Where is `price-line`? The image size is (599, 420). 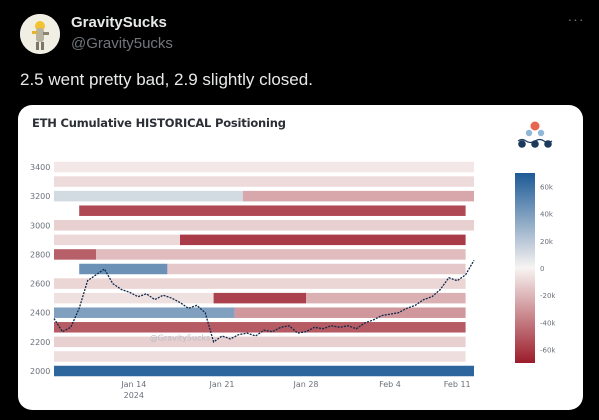
price-line is located at coordinates (264, 301).